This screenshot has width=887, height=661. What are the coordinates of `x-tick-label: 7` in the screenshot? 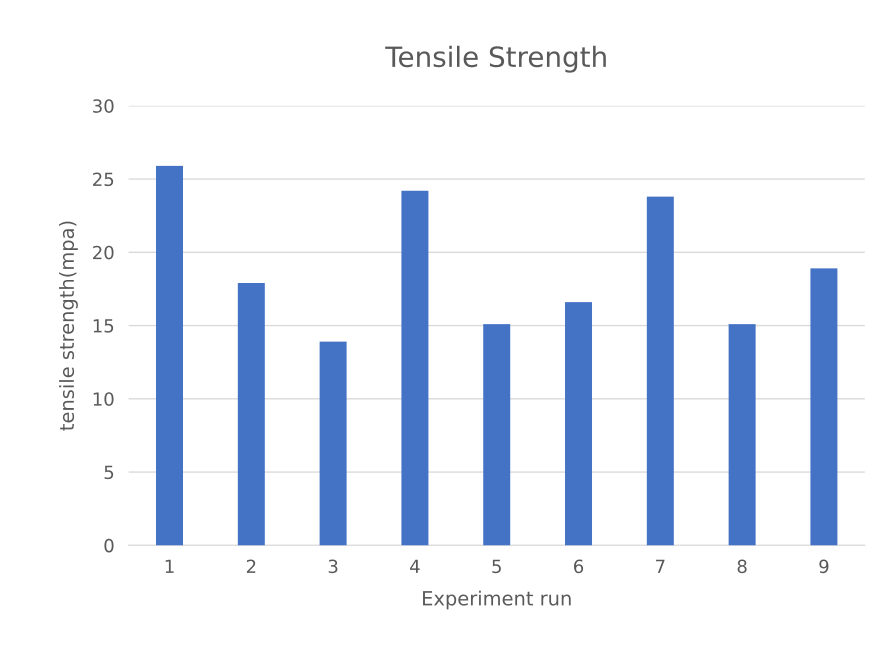 It's located at (660, 566).